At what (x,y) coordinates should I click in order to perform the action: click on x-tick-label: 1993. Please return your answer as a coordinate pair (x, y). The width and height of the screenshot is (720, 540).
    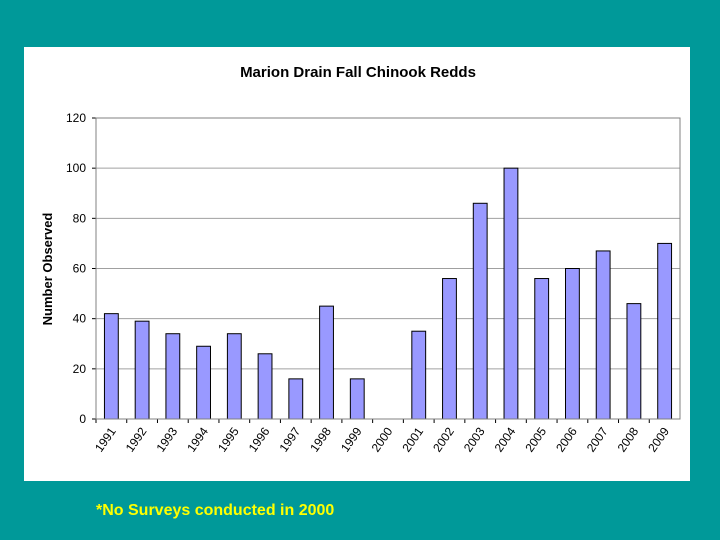
    Looking at the image, I should click on (167, 439).